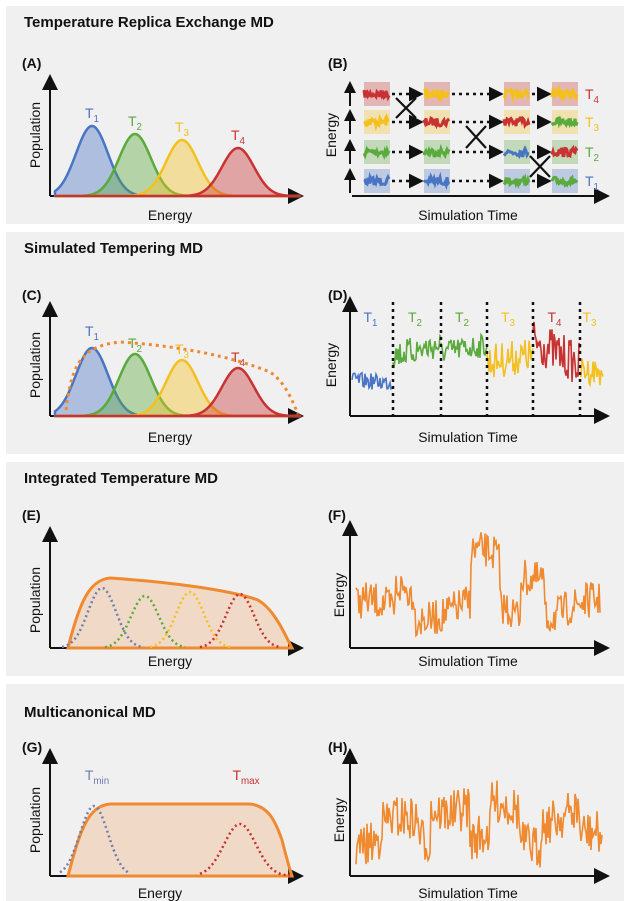 The height and width of the screenshot is (901, 630). What do you see at coordinates (95, 839) in the screenshot?
I see `panel-G-tmin-distribution` at bounding box center [95, 839].